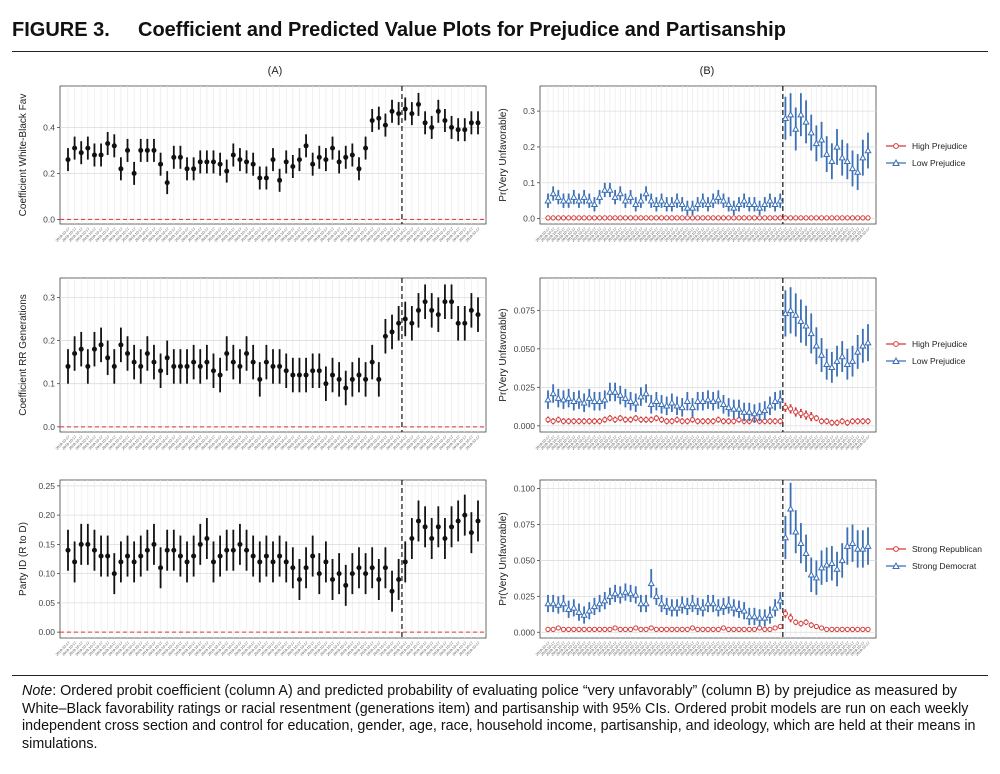 Image resolution: width=1000 pixels, height=774 pixels. What do you see at coordinates (896, 146) in the screenshot?
I see `legend-b1-key-marker` at bounding box center [896, 146].